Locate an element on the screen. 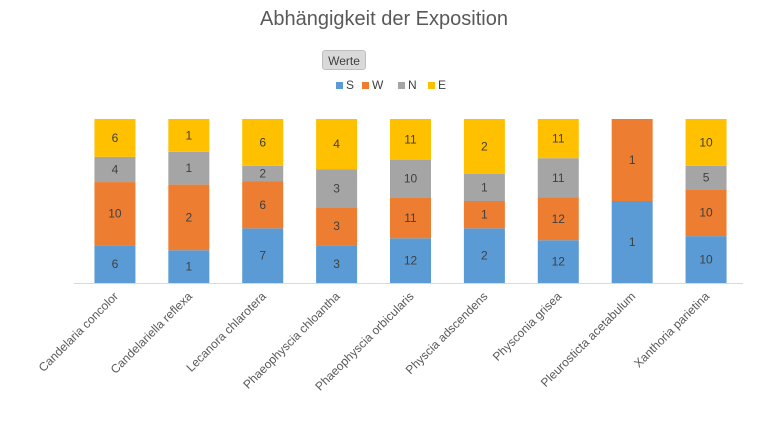 The image size is (768, 425). data-label-n: 4 is located at coordinates (115, 169).